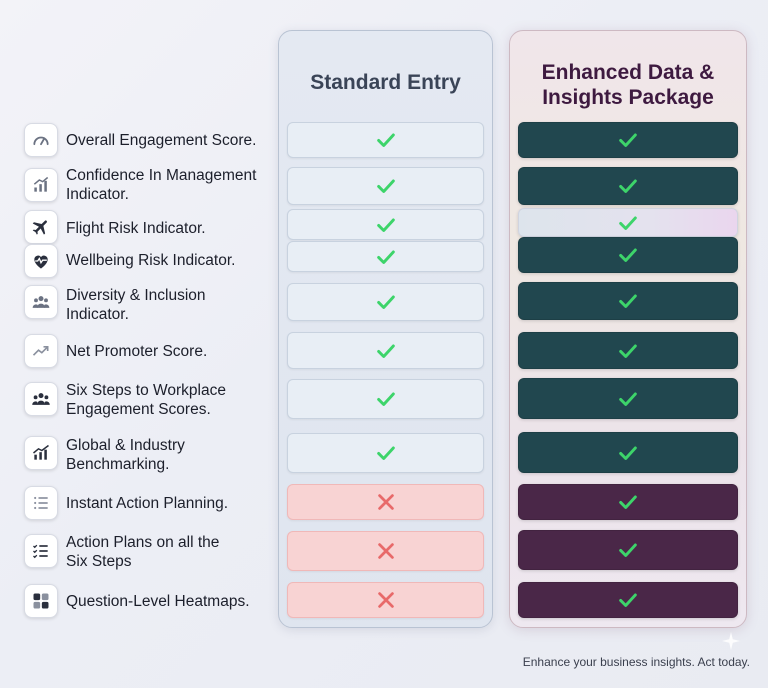 Image resolution: width=768 pixels, height=688 pixels. Describe the element at coordinates (41, 302) in the screenshot. I see `people-group-icon` at that location.